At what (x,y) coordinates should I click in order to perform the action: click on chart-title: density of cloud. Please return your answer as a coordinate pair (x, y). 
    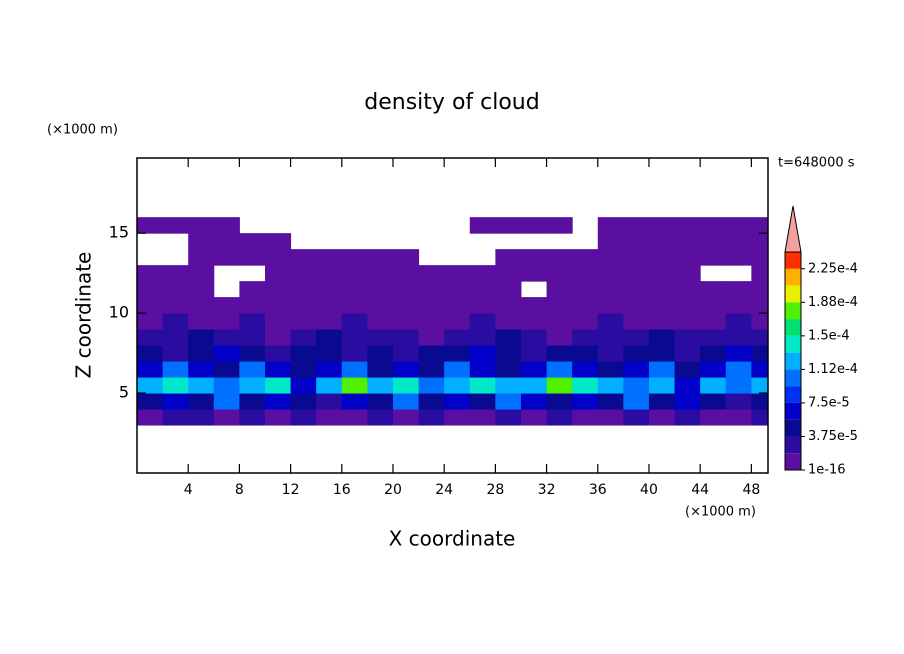
    Looking at the image, I should click on (451, 102).